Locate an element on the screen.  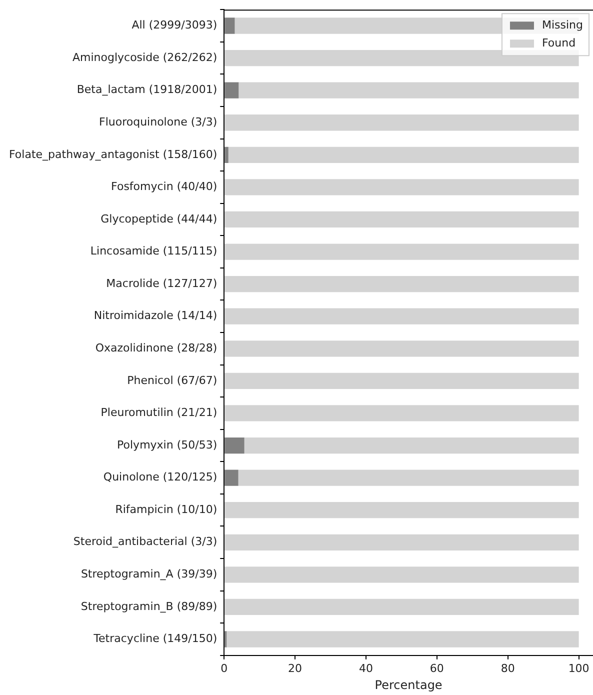
y-tick-label: Steroid_antibacterial (3/3) is located at coordinates (145, 541).